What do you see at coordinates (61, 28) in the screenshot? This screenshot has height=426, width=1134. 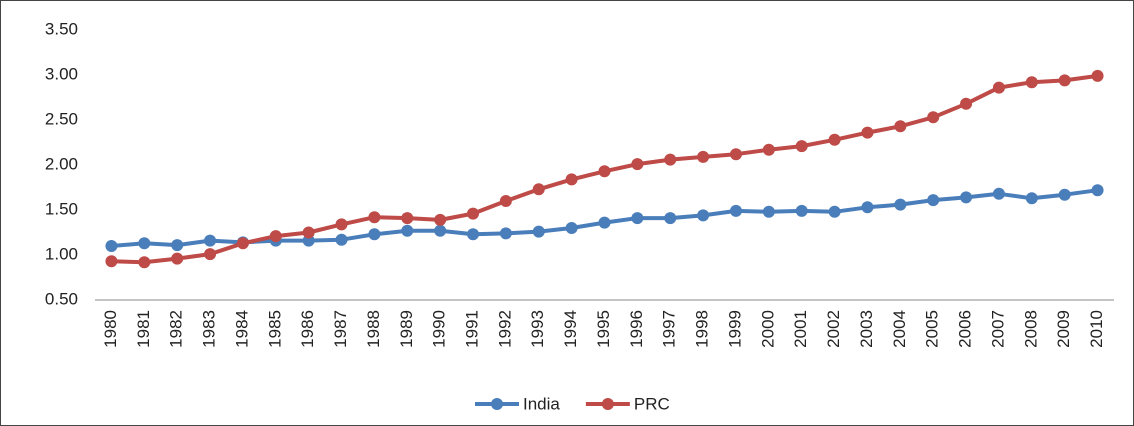 I see `y-tick-label: 3.50` at bounding box center [61, 28].